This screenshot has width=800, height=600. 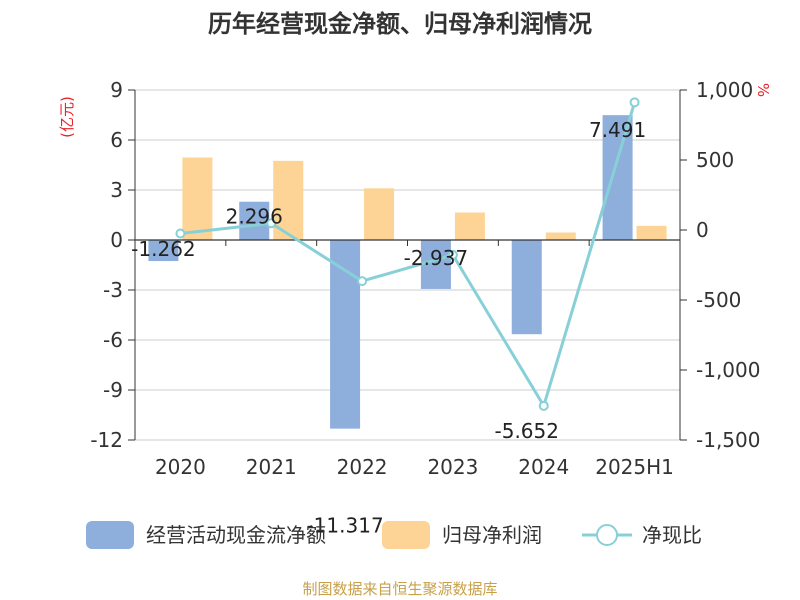 What do you see at coordinates (452, 467) in the screenshot?
I see `category-label: 2023` at bounding box center [452, 467].